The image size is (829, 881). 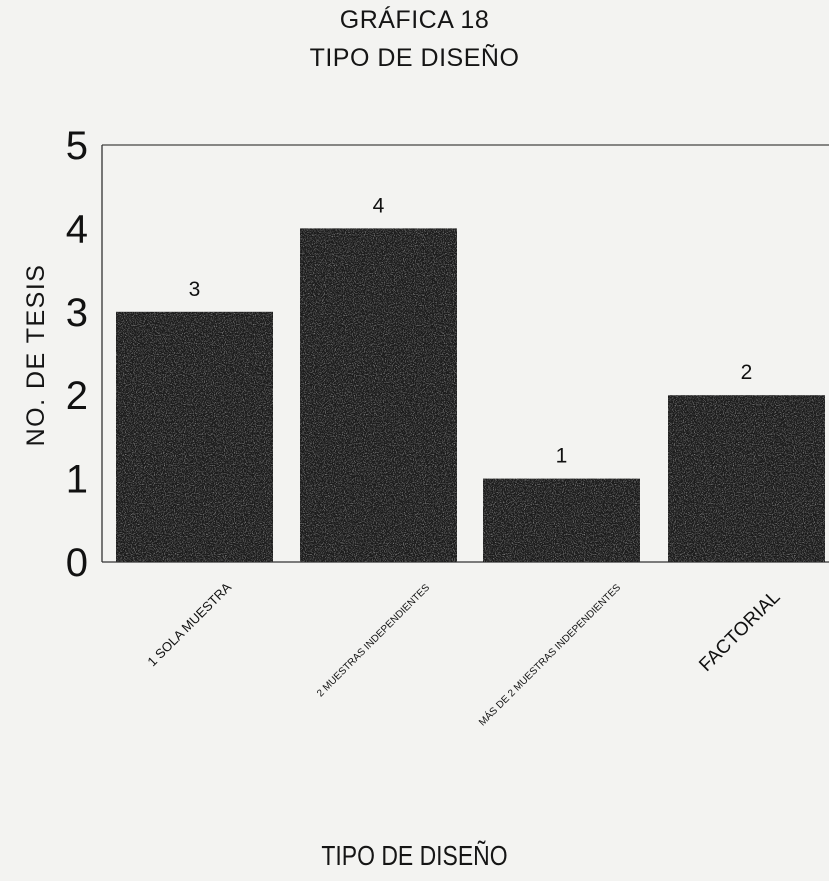 What do you see at coordinates (77, 229) in the screenshot?
I see `y-tick-label: 4` at bounding box center [77, 229].